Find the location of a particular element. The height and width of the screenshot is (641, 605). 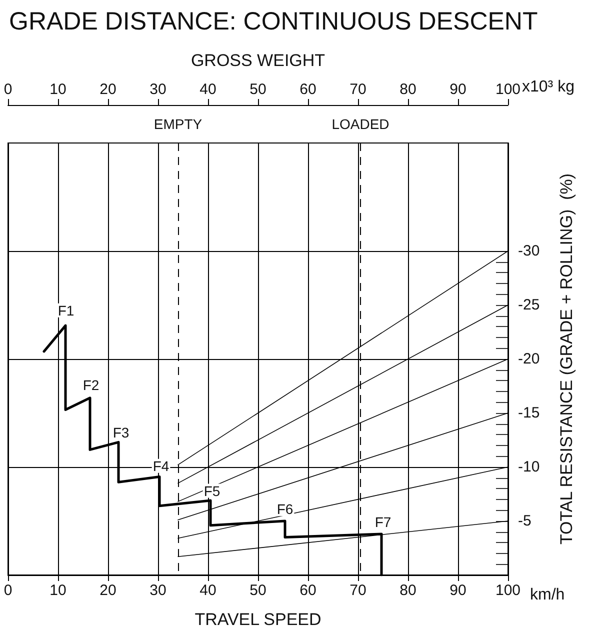

x2-tick-label: 70 is located at coordinates (358, 89).